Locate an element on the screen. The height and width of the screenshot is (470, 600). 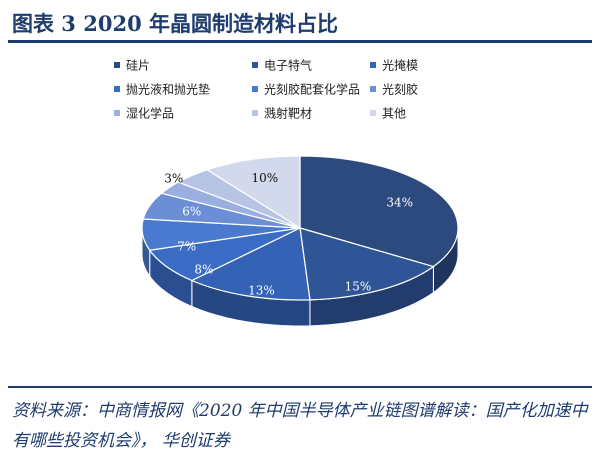
pie-data-label: 8% is located at coordinates (203, 270).